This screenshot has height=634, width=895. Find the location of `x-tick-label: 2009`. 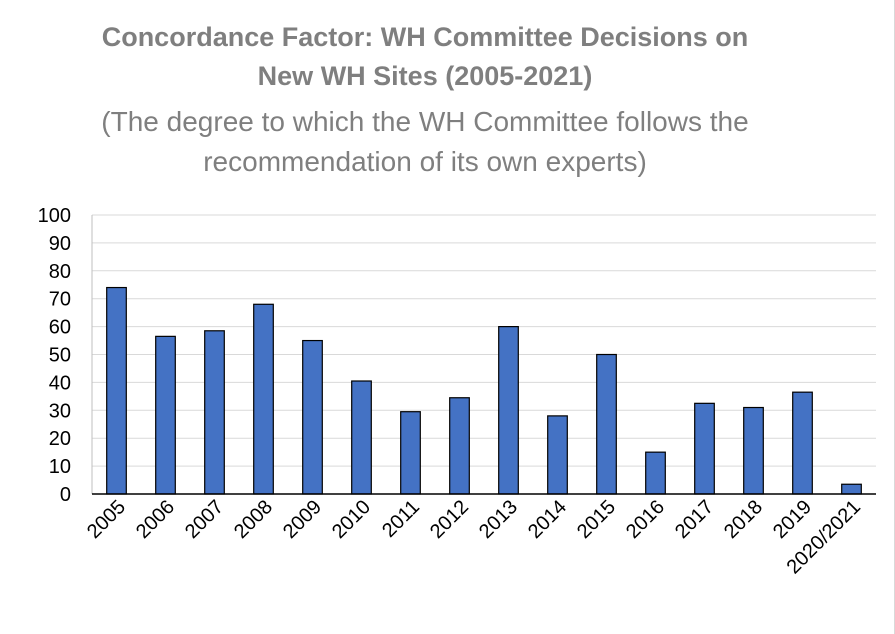

x-tick-label: 2009 is located at coordinates (302, 519).